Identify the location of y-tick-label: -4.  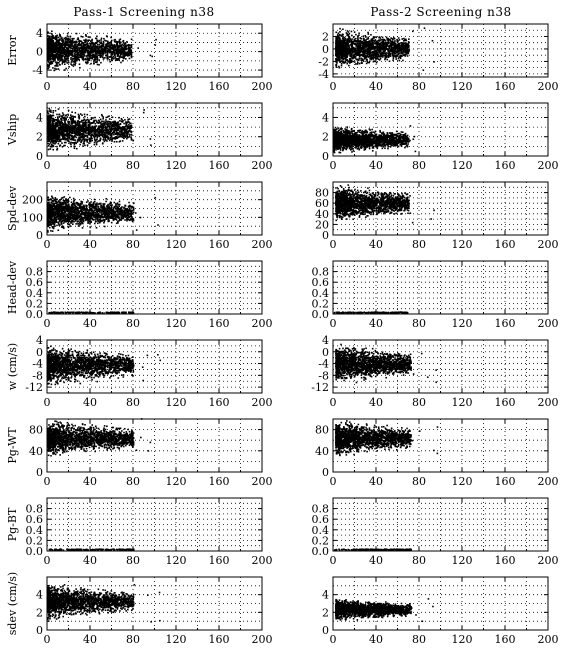
(37, 70).